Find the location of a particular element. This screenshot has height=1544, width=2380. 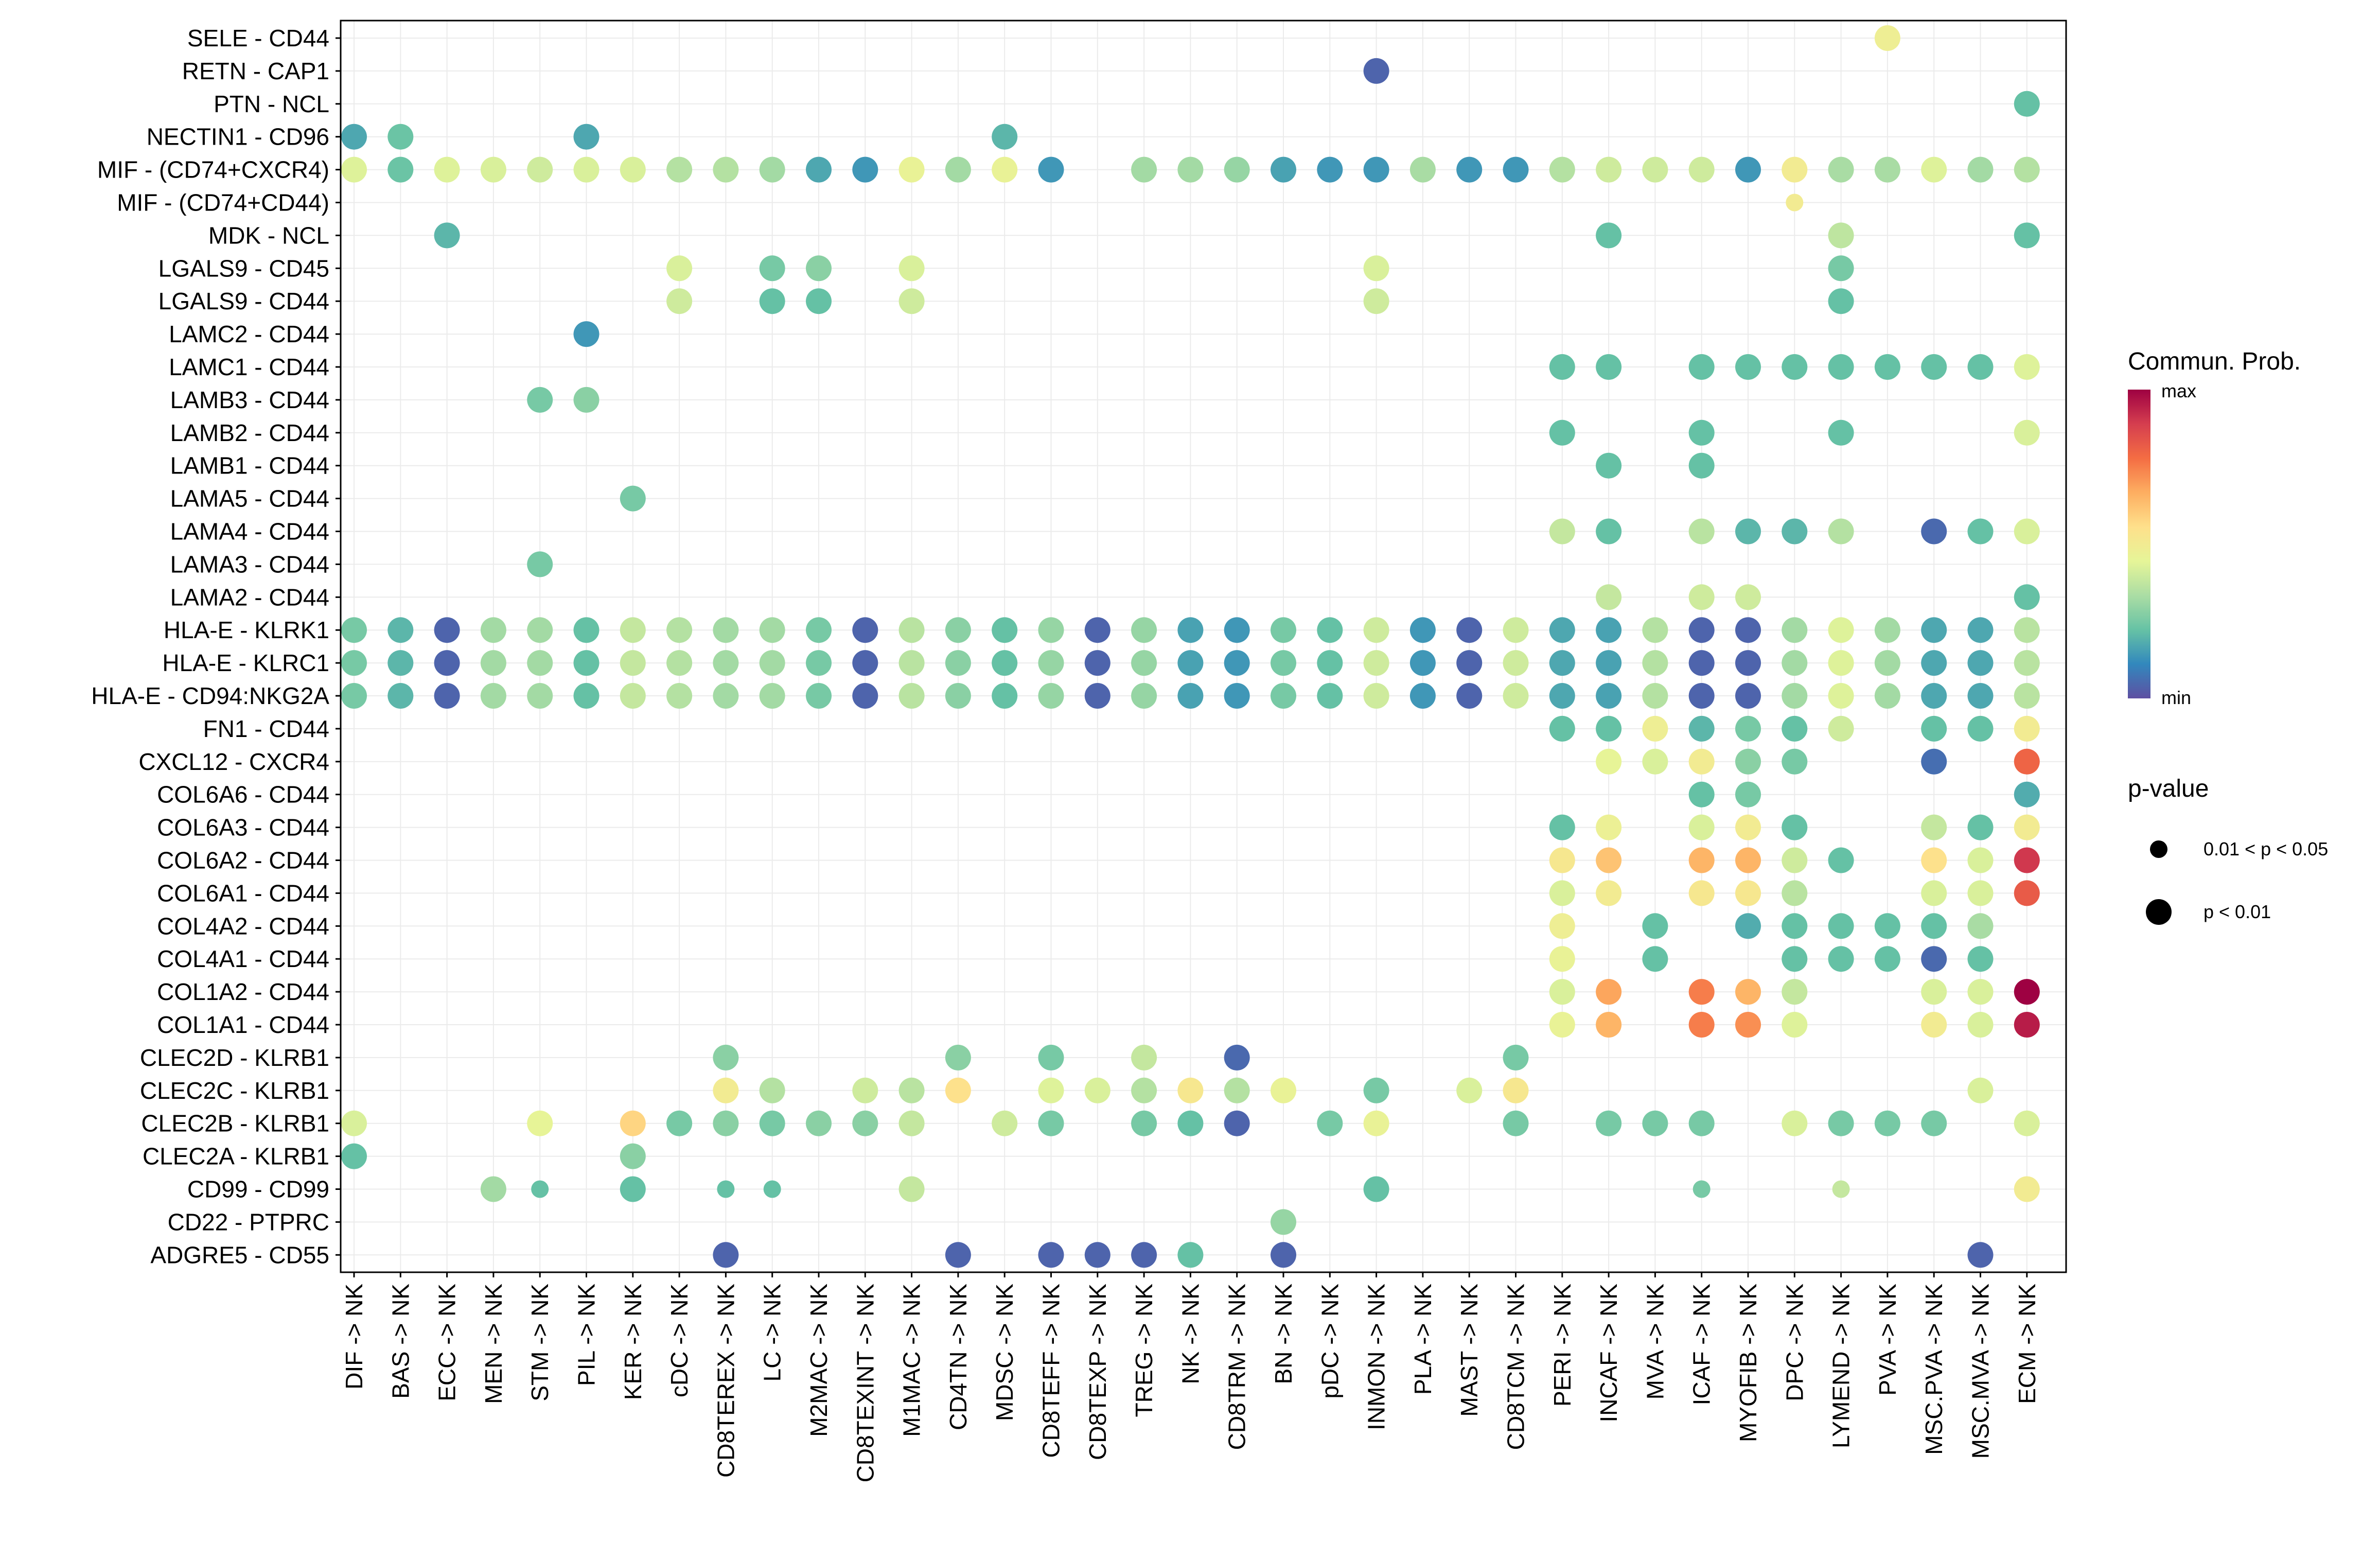

size-legend-marker-large is located at coordinates (2159, 912).